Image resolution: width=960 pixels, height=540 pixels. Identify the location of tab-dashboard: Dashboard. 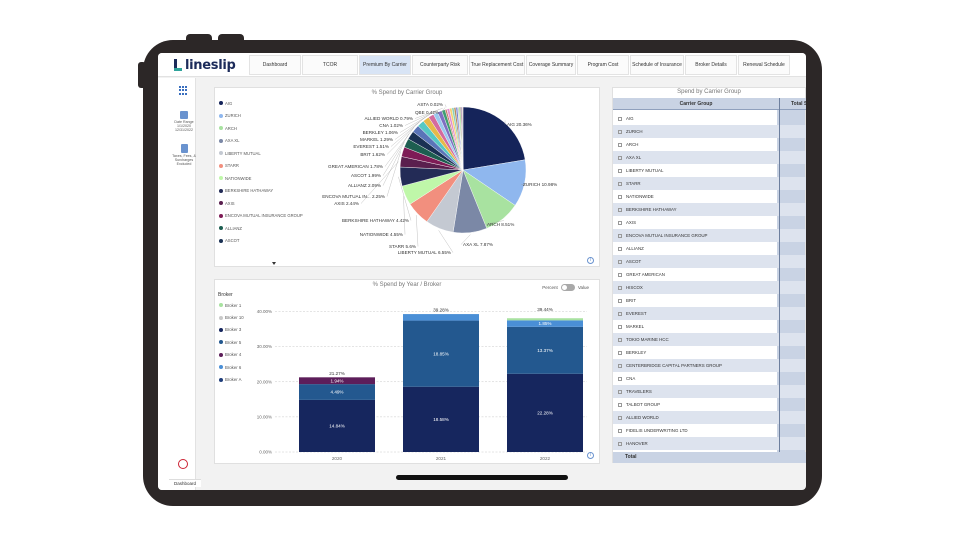
(275, 65).